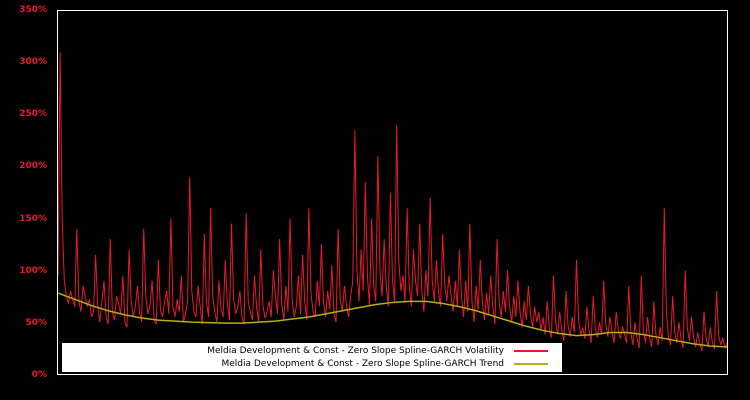  Describe the element at coordinates (33, 166) in the screenshot. I see `y-axis-label: 200%` at that location.